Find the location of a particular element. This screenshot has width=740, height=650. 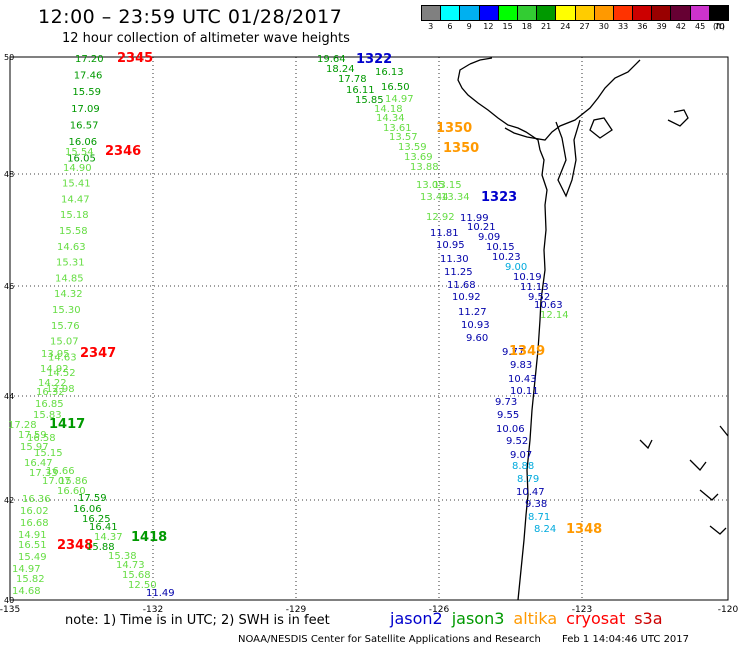

color-scale-swatches is located at coordinates (575, 13).